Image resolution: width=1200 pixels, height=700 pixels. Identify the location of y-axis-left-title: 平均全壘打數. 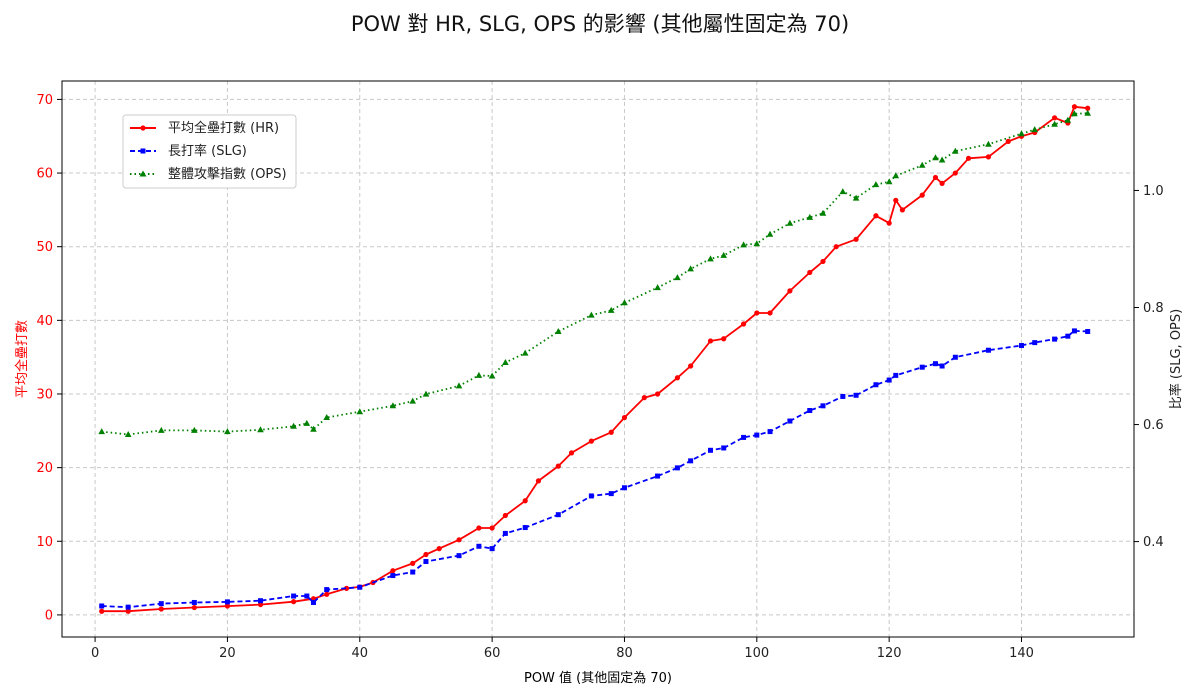
(22, 359).